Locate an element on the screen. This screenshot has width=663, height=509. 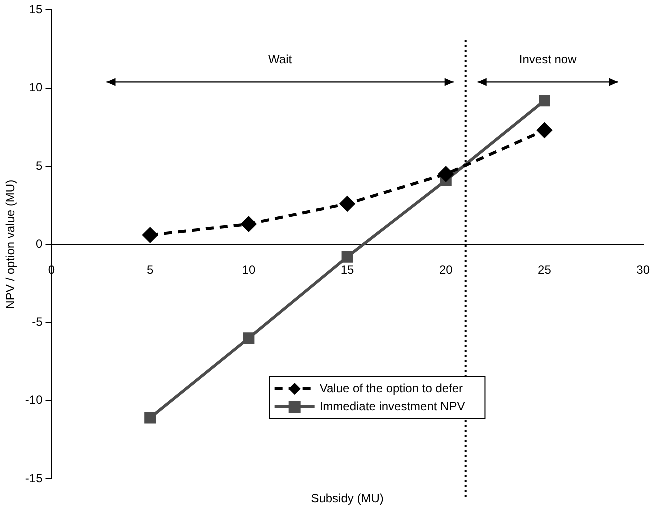
y-tick-label: 10 is located at coordinates (36, 87).